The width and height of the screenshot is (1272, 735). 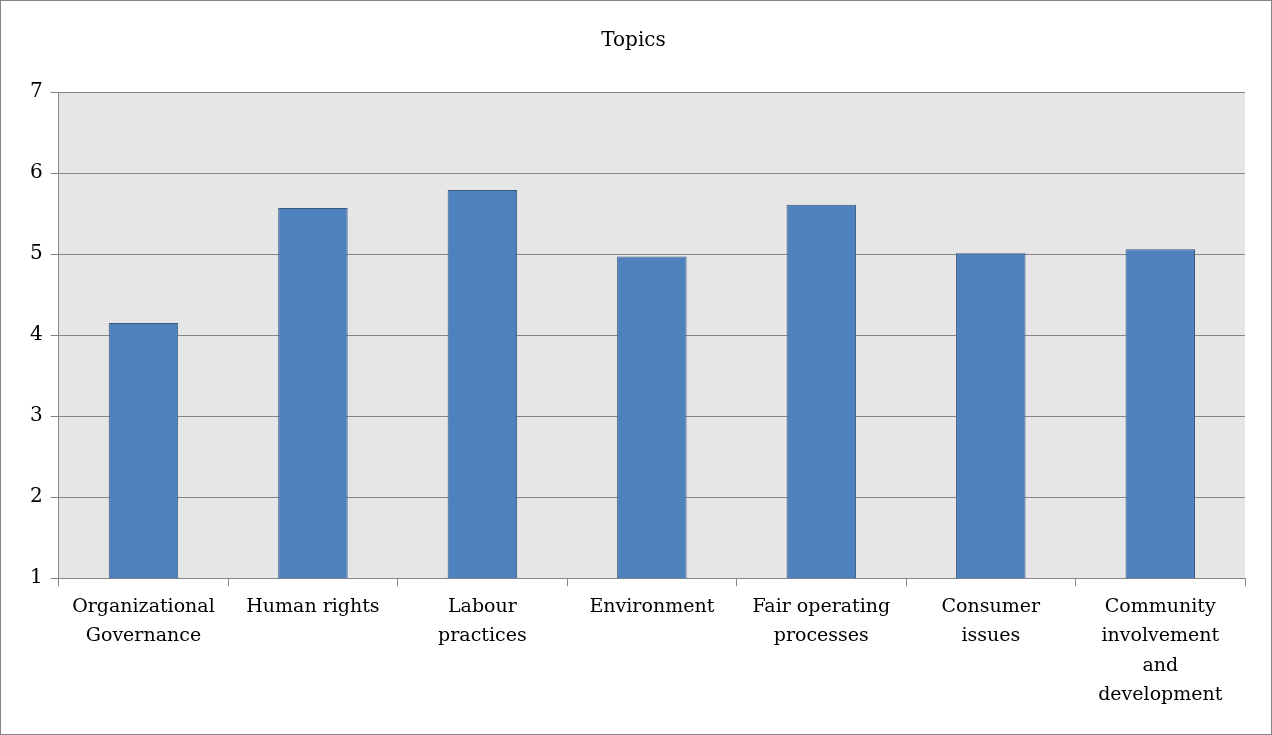 What do you see at coordinates (143, 619) in the screenshot?
I see `x-tick-label: Organizational Governance` at bounding box center [143, 619].